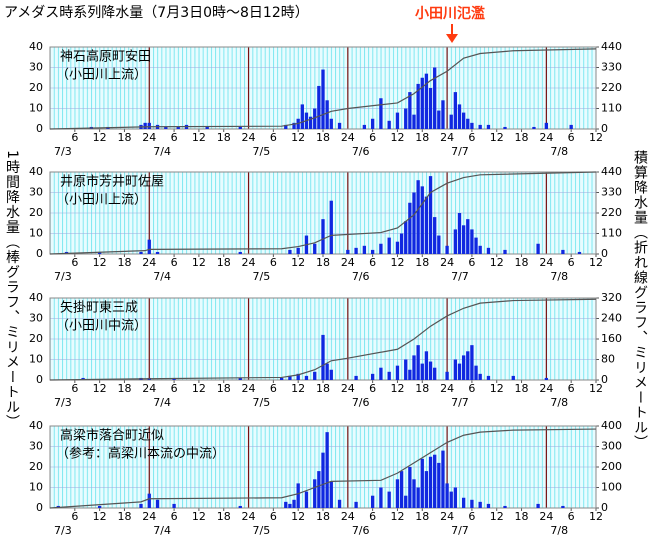 The image size is (649, 541). I want to click on y2-tick-label: 240, so click(611, 318).